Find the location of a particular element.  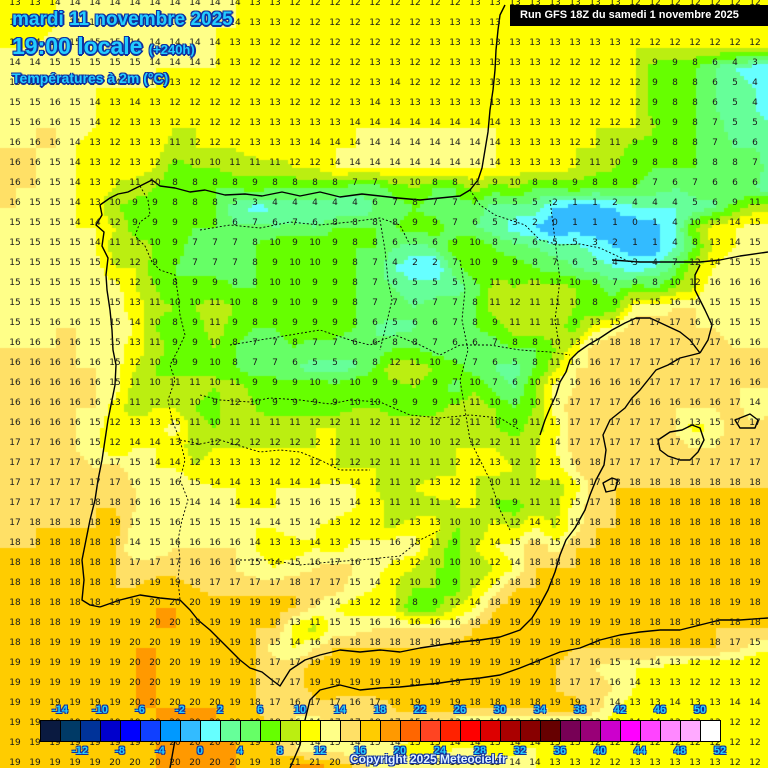

forecast-local-time: 19:00 locale is located at coordinates (77, 46).